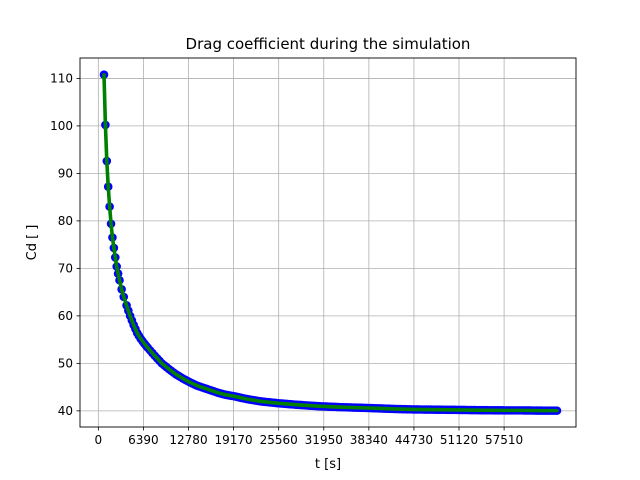 Image resolution: width=640 pixels, height=480 pixels. I want to click on y-axis-label: Cd [ ], so click(32, 243).